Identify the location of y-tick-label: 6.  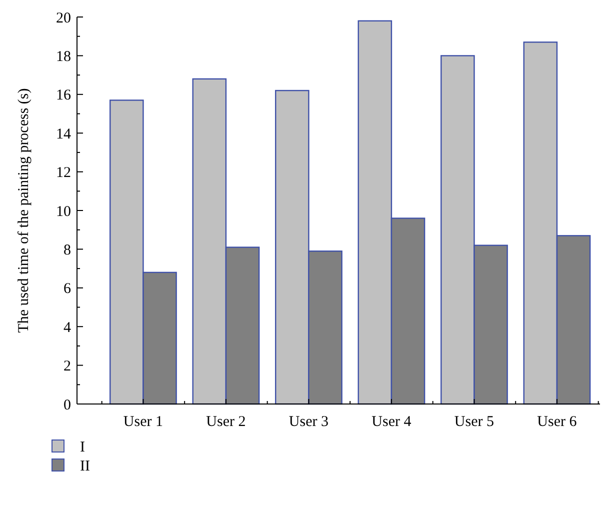
(68, 289).